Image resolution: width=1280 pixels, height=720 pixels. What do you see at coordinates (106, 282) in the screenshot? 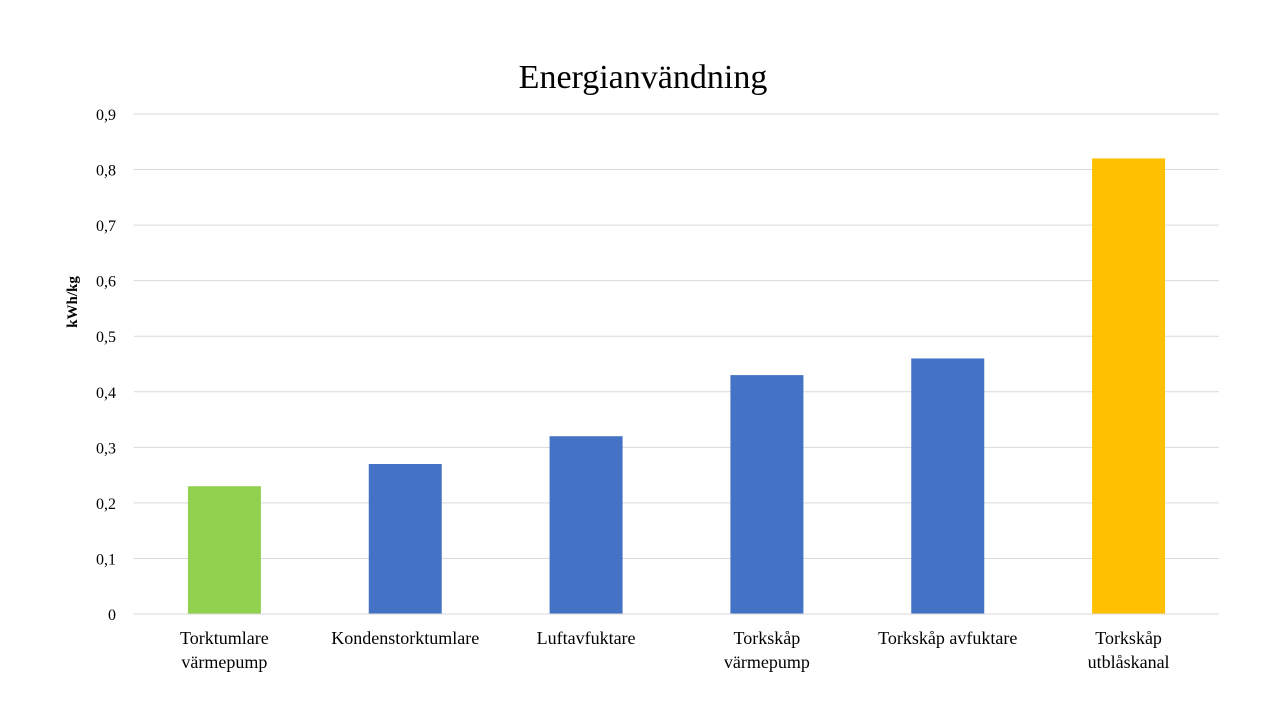
I see `y-tick-label: 0,6` at bounding box center [106, 282].